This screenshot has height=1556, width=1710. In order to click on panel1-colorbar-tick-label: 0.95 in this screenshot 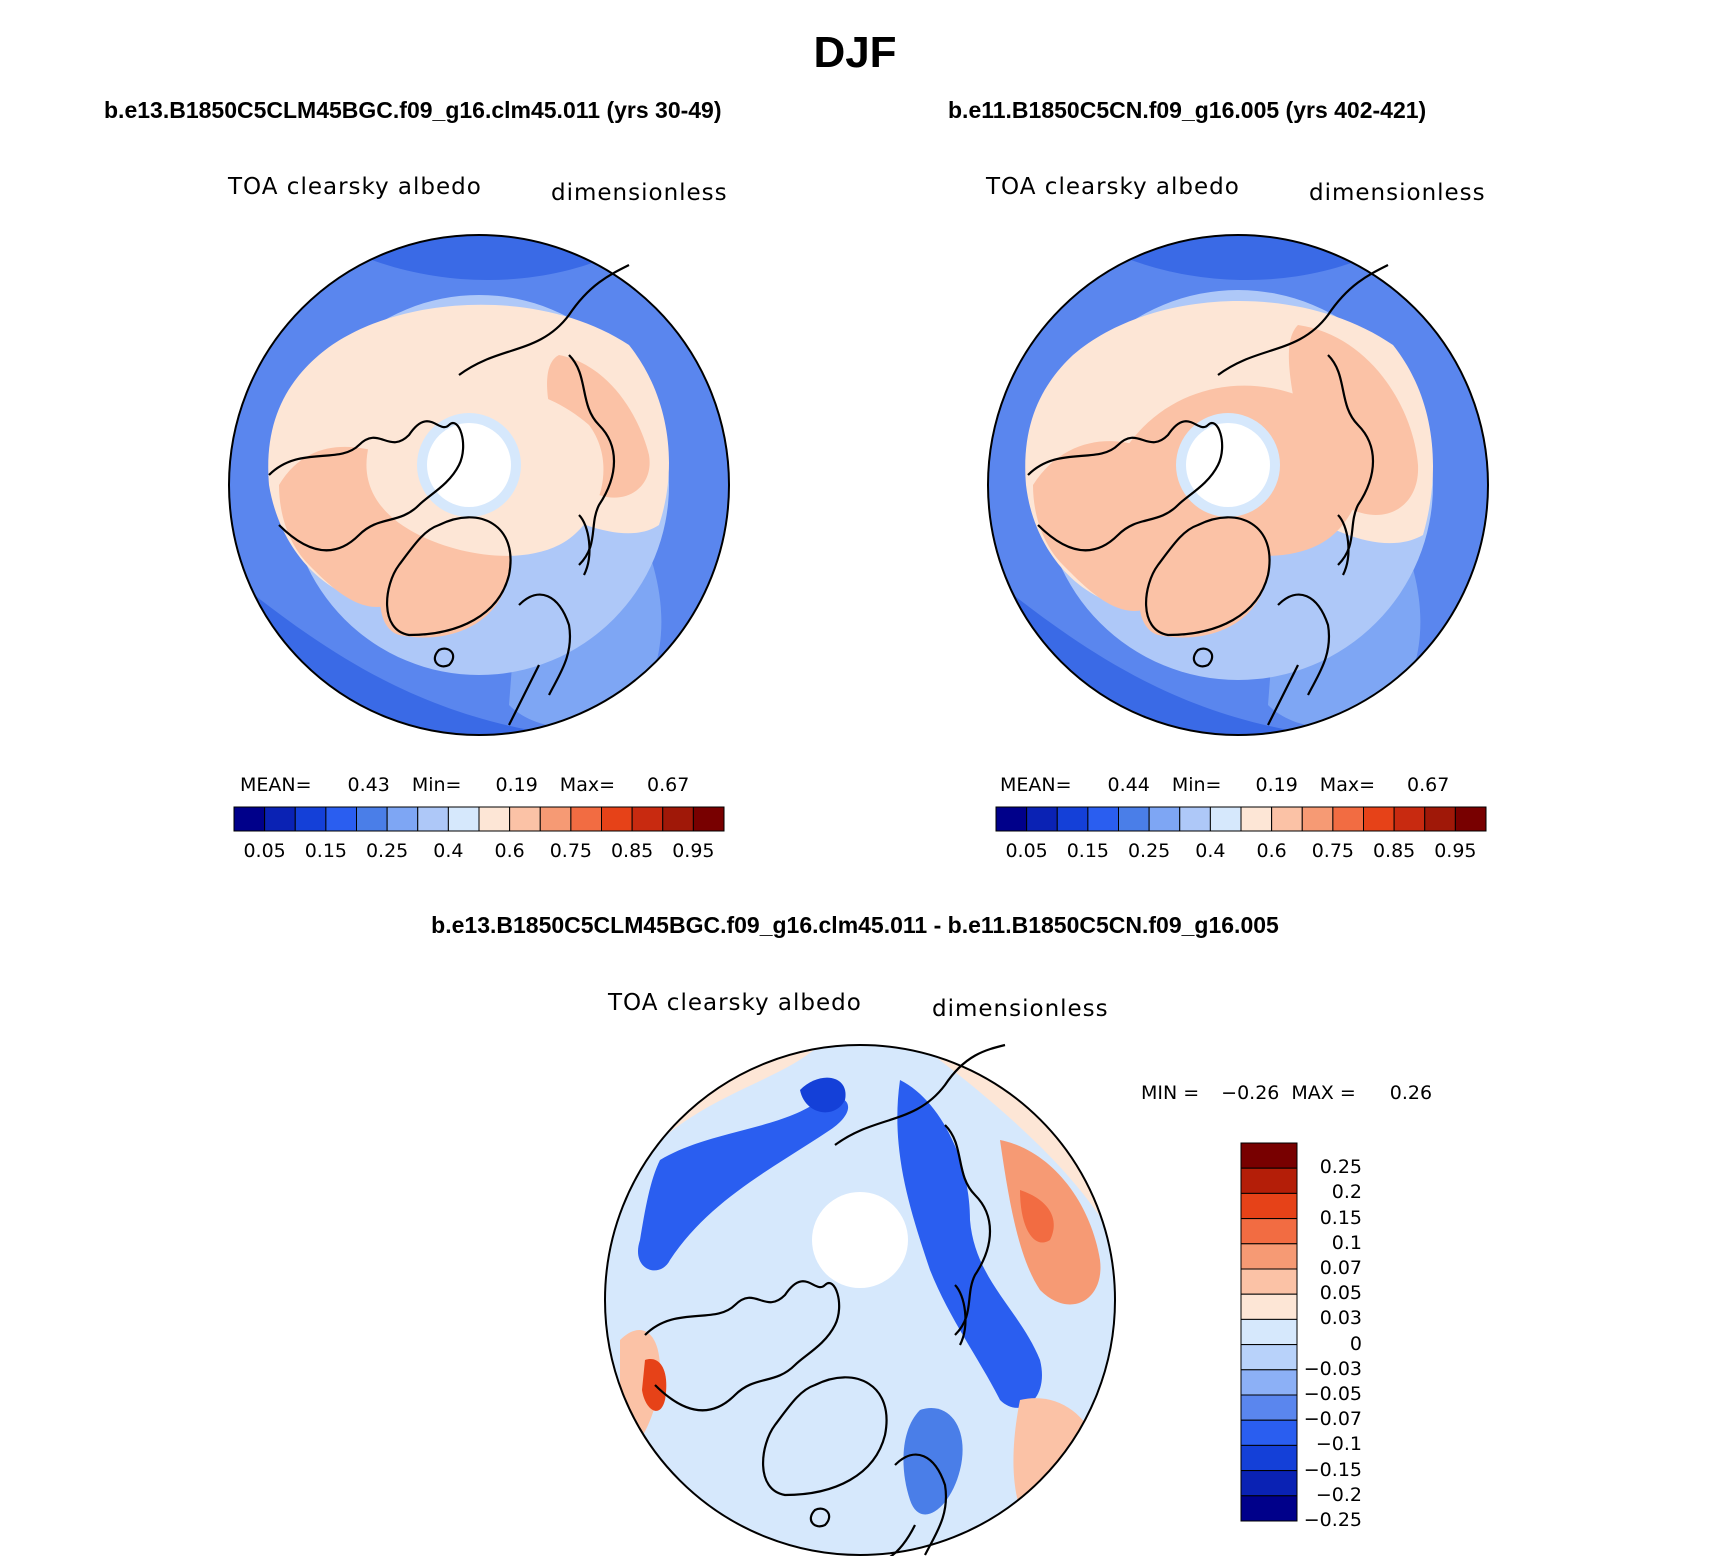, I will do `click(693, 851)`.